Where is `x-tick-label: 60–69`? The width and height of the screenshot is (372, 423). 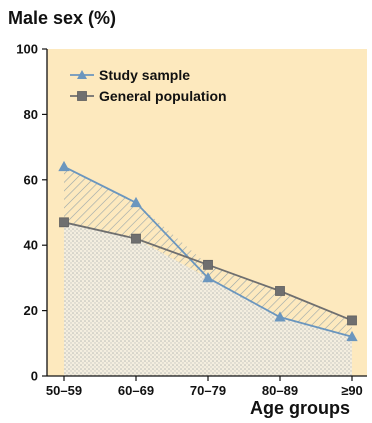
x-tick-label: 60–69 is located at coordinates (136, 390).